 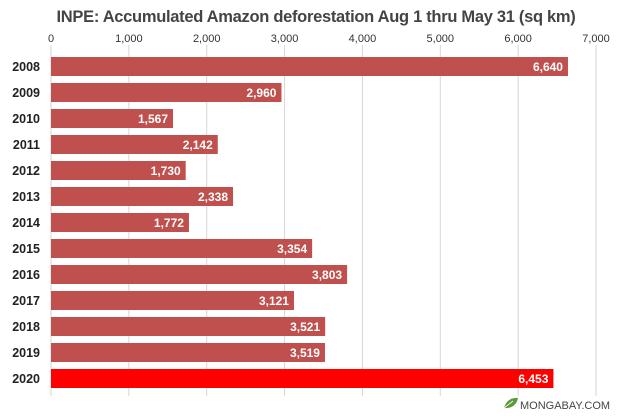 I want to click on x-tick-label: 0, so click(x=51, y=39).